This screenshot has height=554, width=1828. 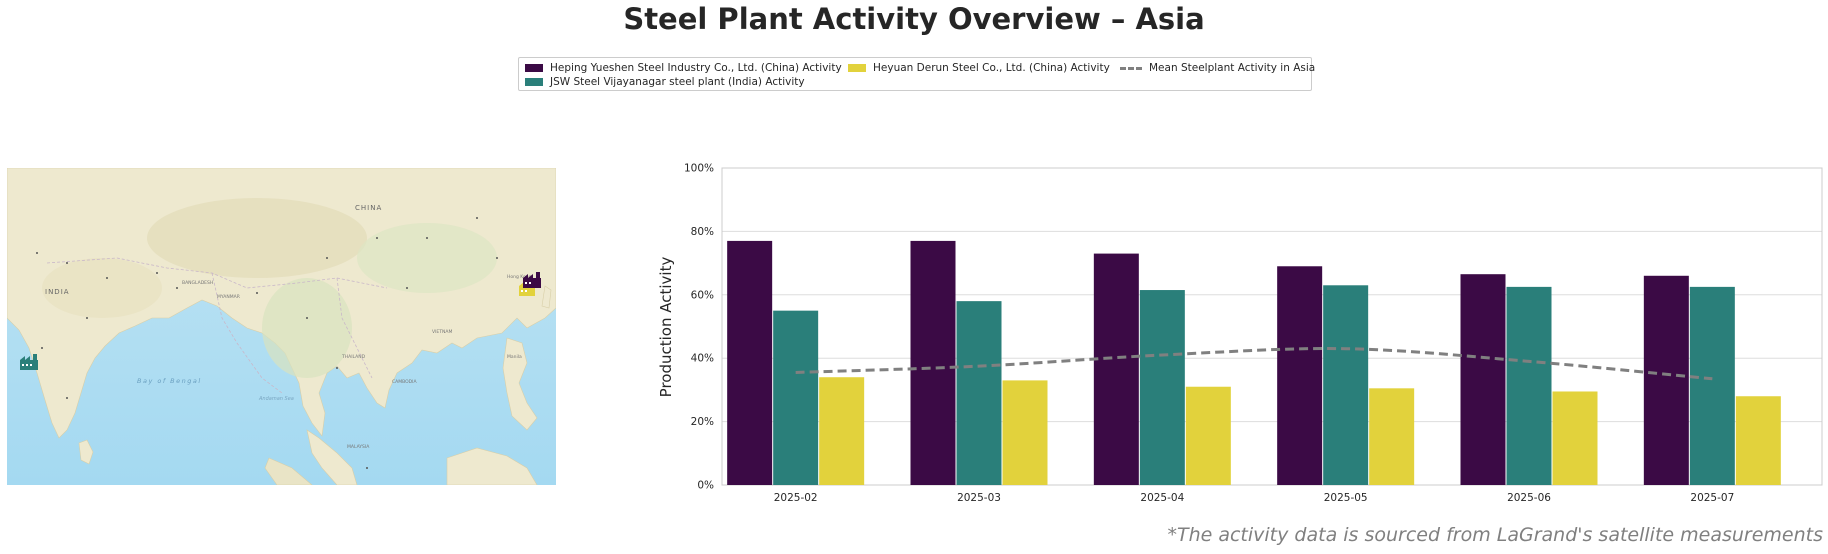 I want to click on terrain-plateau, so click(x=257, y=238).